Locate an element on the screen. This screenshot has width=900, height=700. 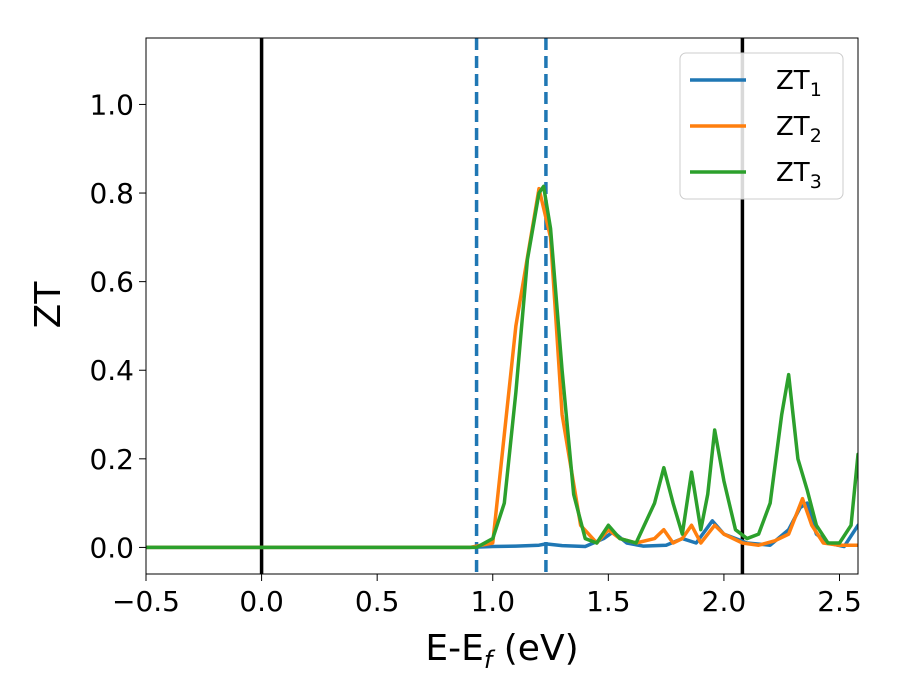
y-tick-label: 0.2 is located at coordinates (111, 459).